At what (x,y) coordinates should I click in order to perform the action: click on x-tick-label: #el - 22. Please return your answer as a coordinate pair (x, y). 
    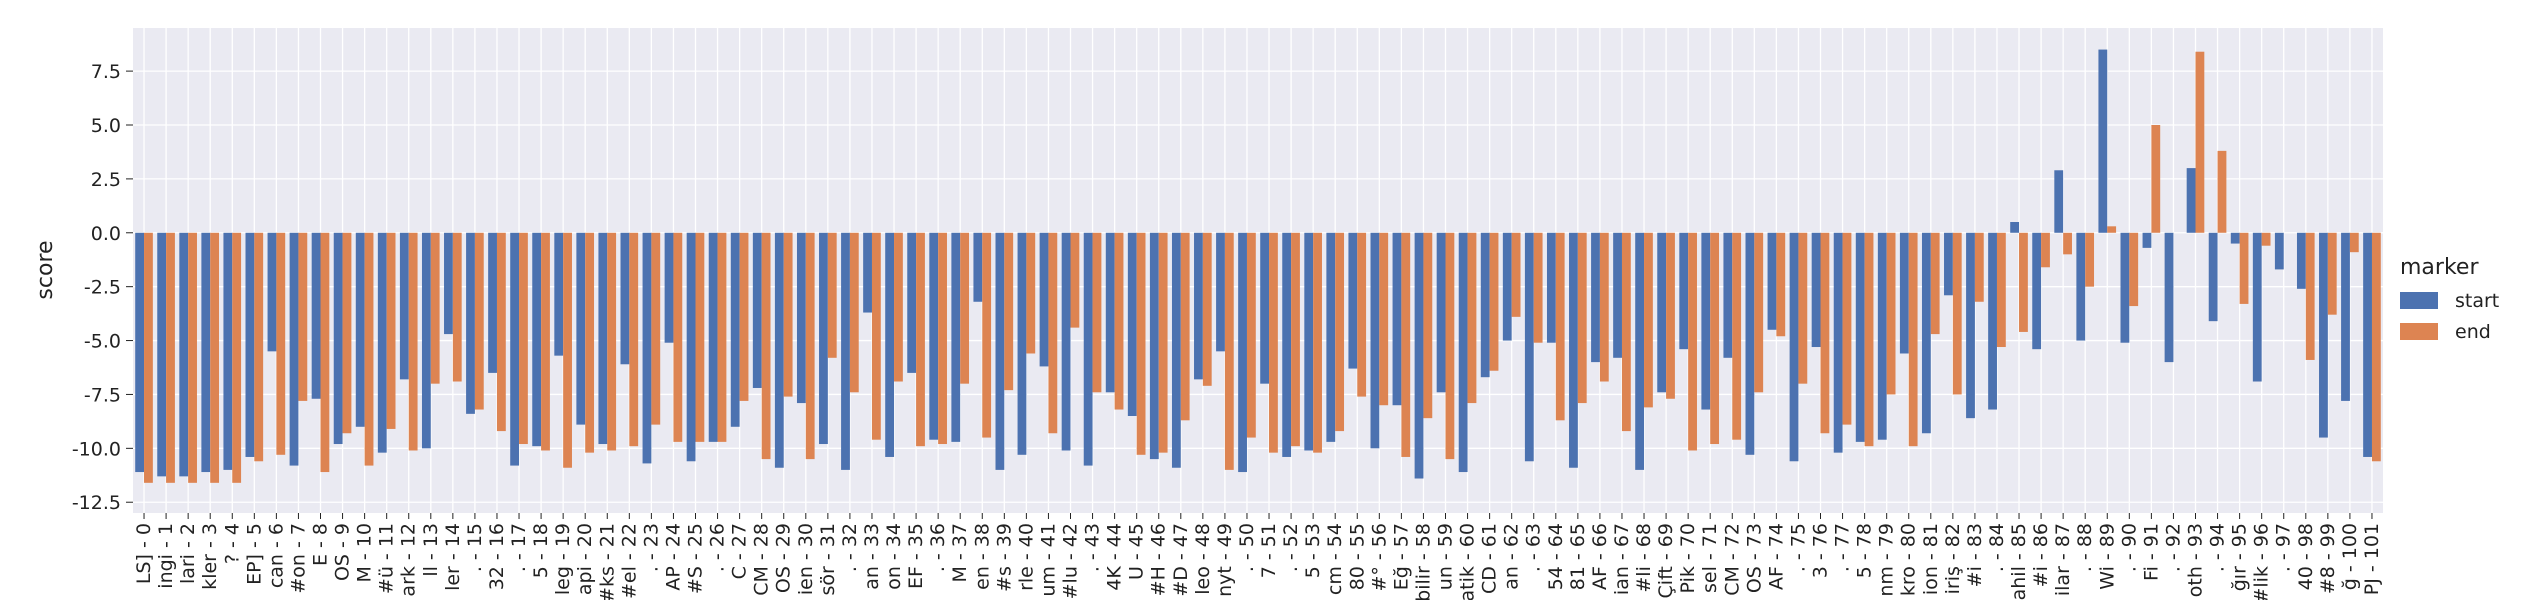
    Looking at the image, I should click on (629, 561).